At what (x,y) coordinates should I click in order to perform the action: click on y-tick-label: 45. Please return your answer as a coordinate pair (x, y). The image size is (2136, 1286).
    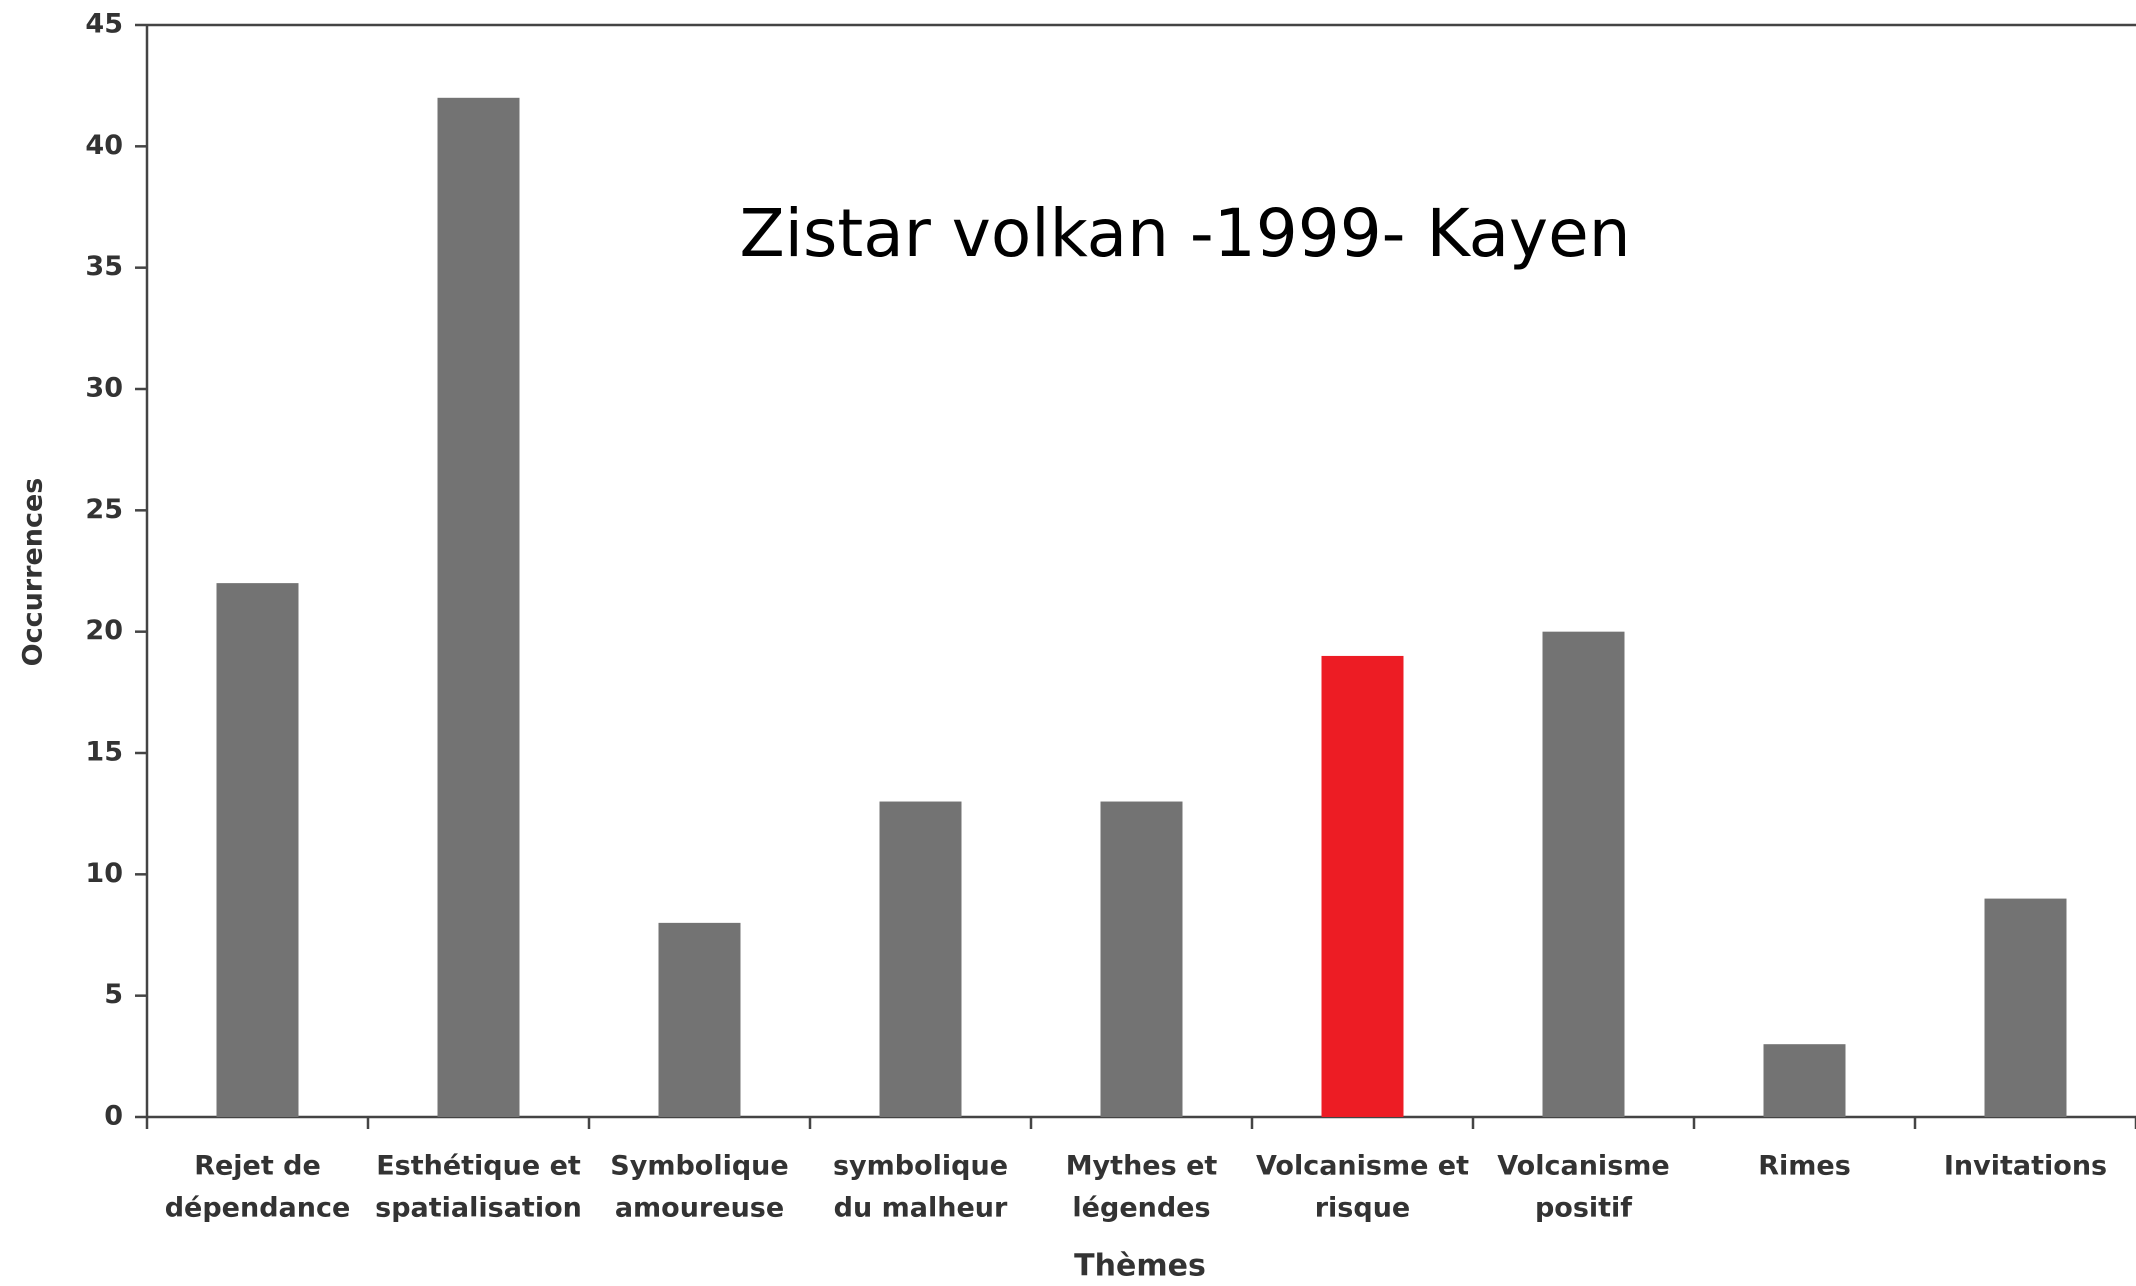
    Looking at the image, I should click on (104, 24).